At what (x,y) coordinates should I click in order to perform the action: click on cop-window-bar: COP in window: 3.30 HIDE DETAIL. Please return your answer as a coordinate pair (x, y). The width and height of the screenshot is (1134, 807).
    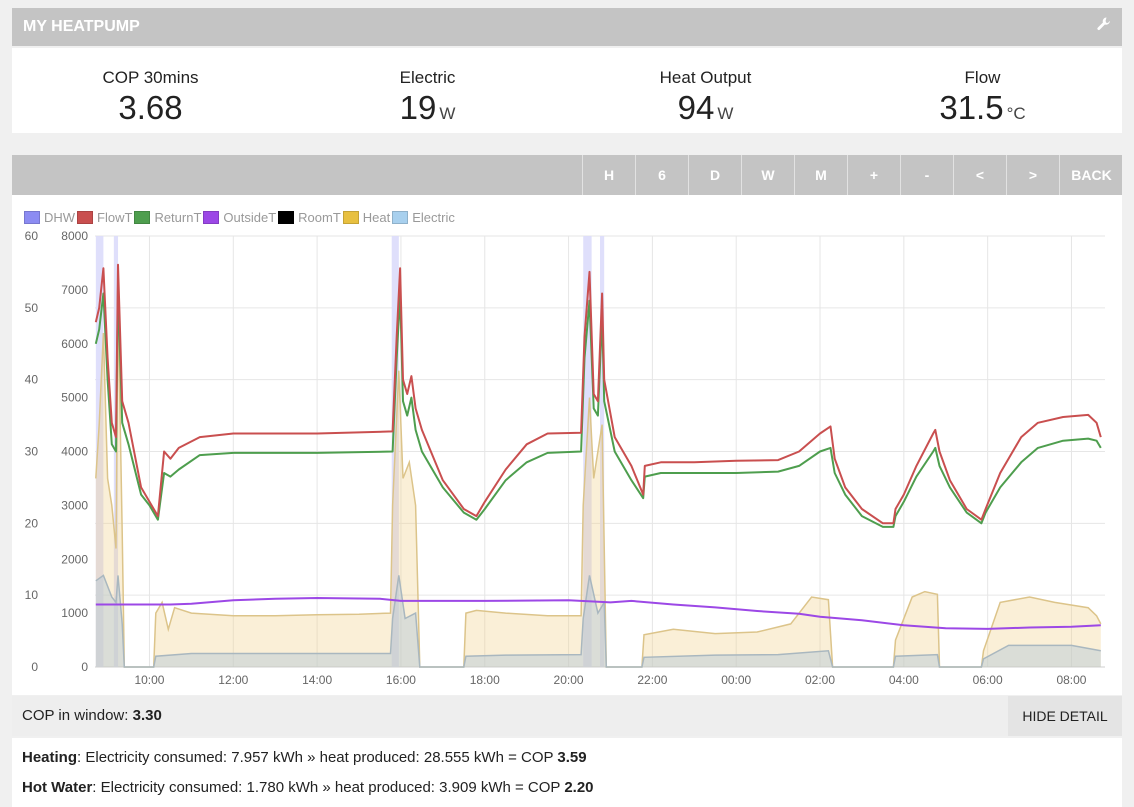
    Looking at the image, I should click on (567, 716).